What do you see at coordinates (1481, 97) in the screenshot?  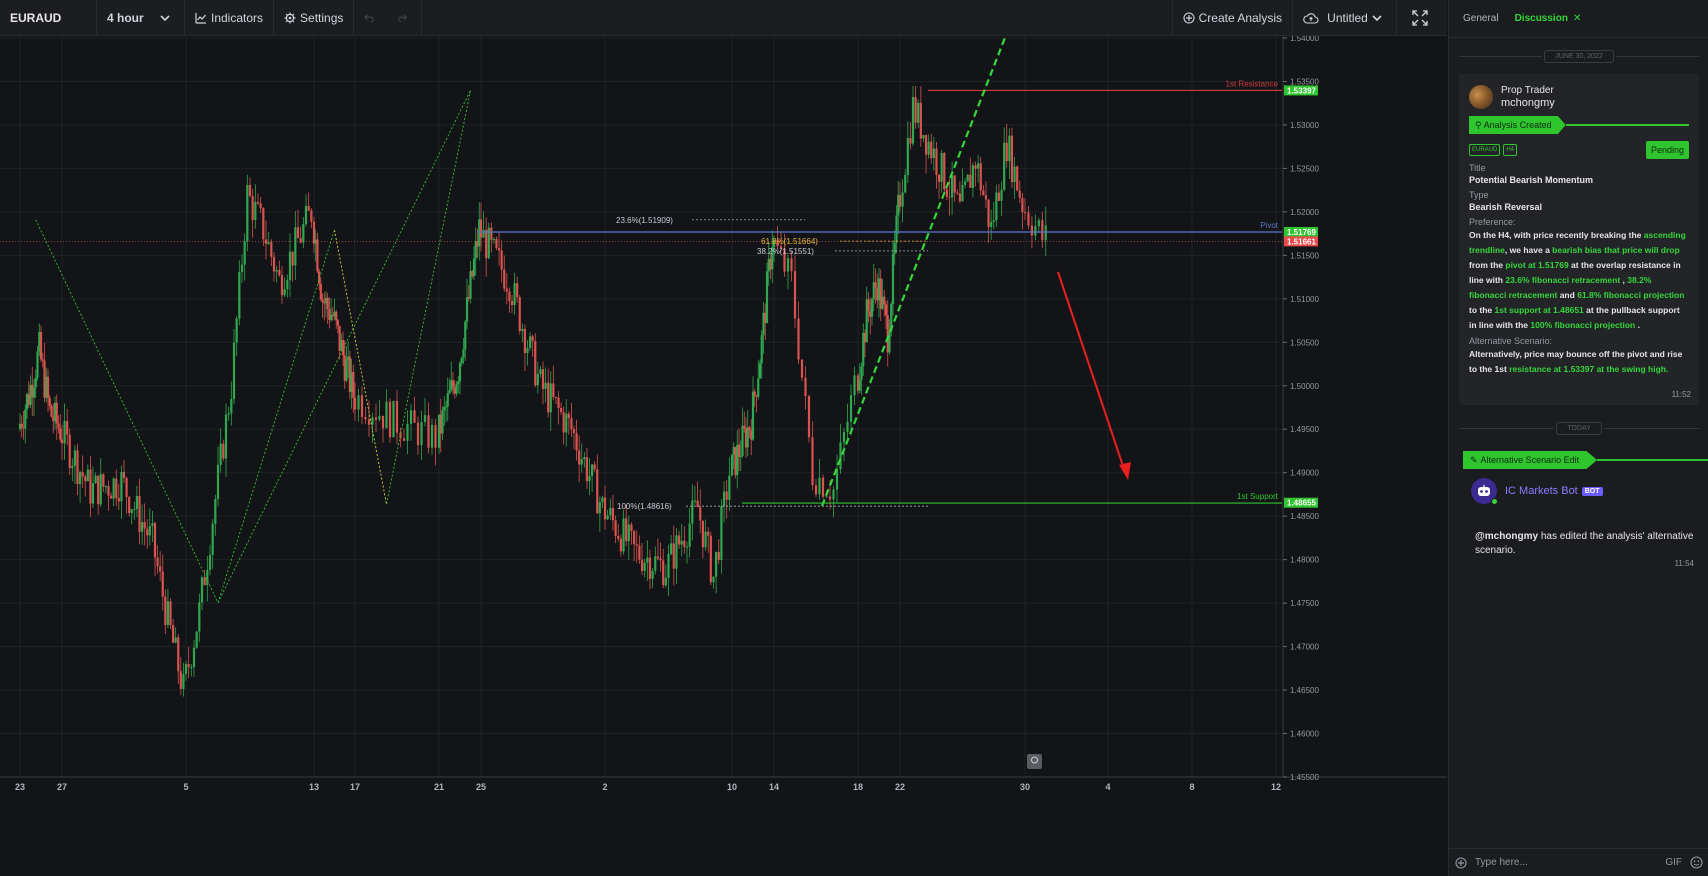 I see `avatar` at bounding box center [1481, 97].